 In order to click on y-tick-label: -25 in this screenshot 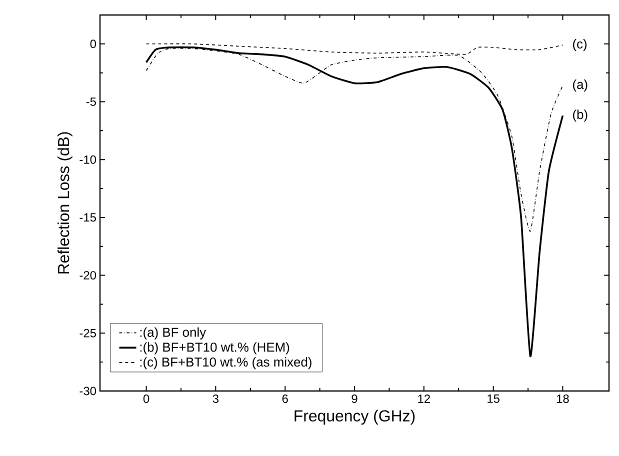, I will do `click(88, 333)`.